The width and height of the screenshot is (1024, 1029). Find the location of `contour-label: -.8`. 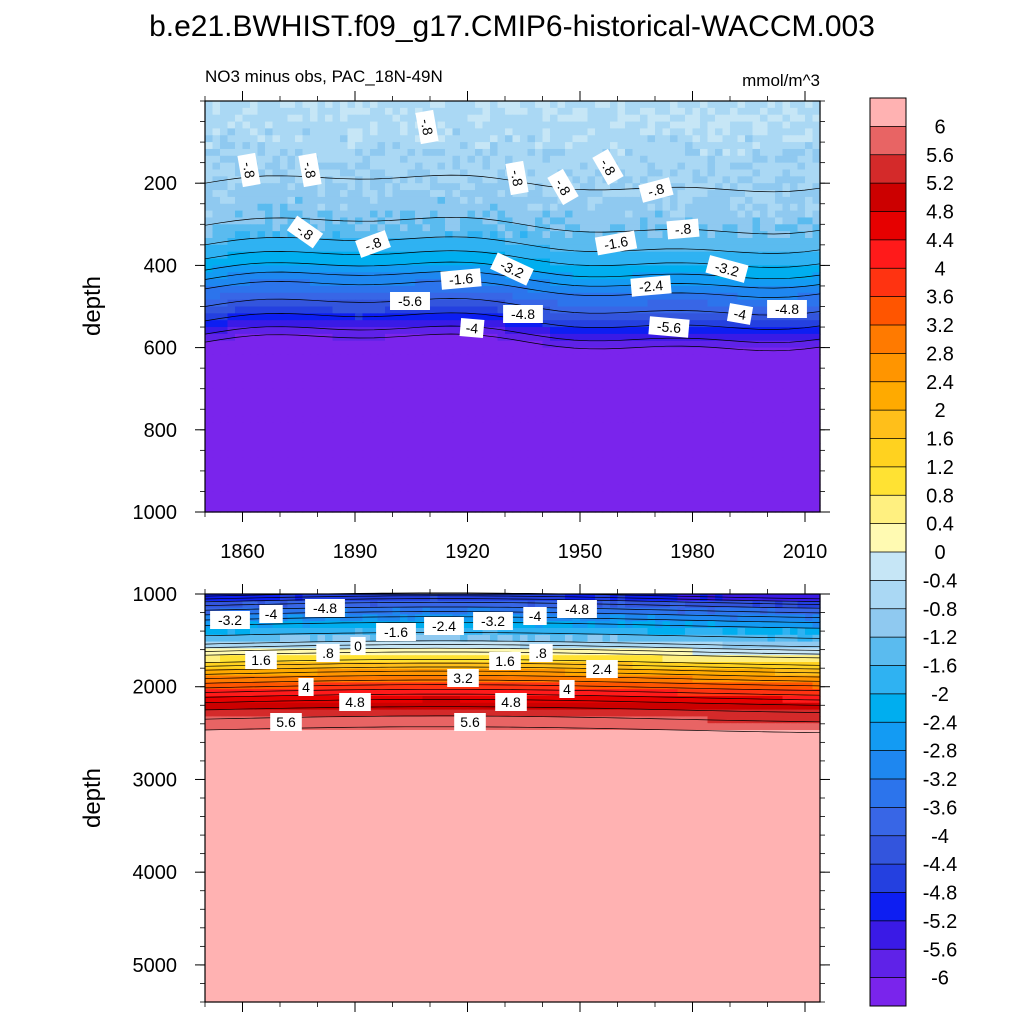

contour-label: -.8 is located at coordinates (249, 170).